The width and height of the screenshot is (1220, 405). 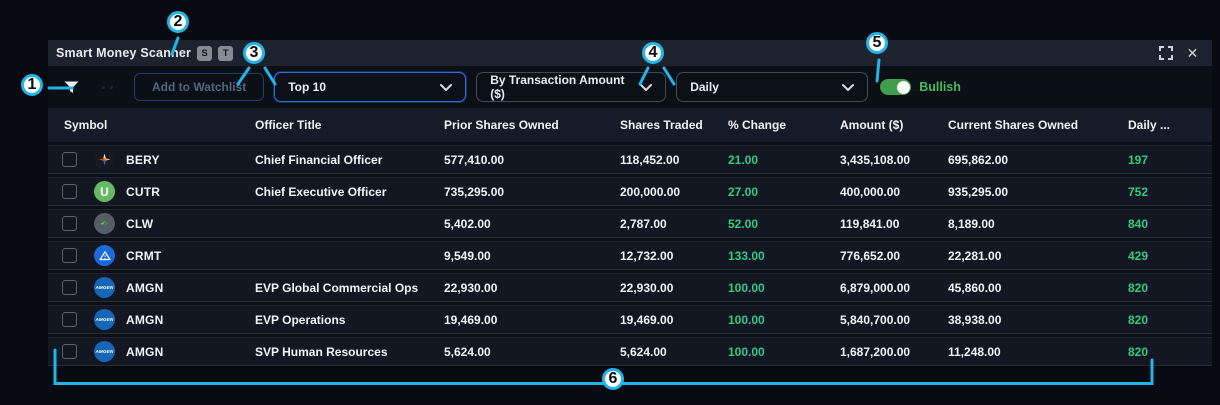 What do you see at coordinates (613, 379) in the screenshot?
I see `callout-6: 6` at bounding box center [613, 379].